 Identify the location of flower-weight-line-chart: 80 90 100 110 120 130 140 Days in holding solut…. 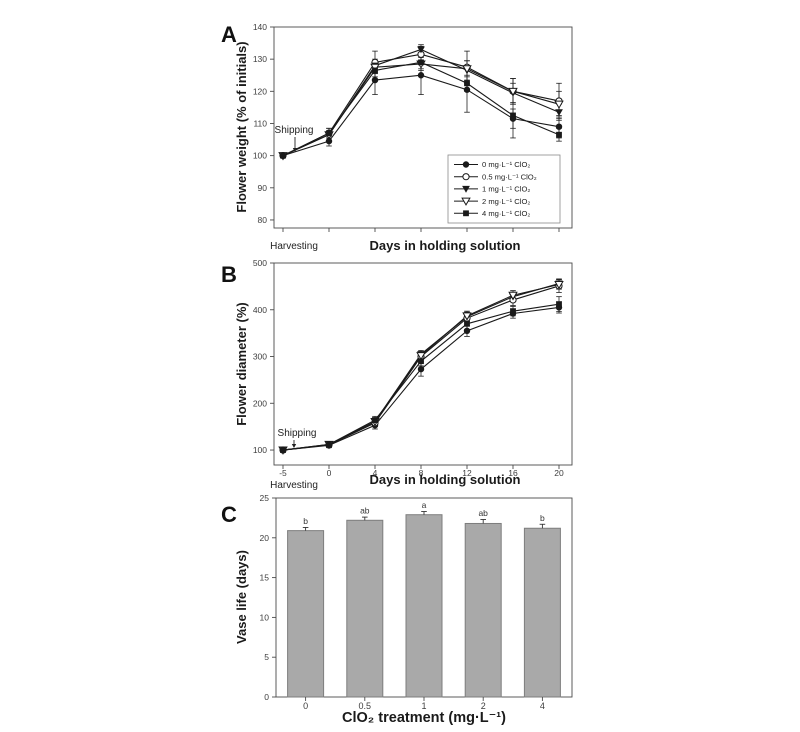
(403, 137).